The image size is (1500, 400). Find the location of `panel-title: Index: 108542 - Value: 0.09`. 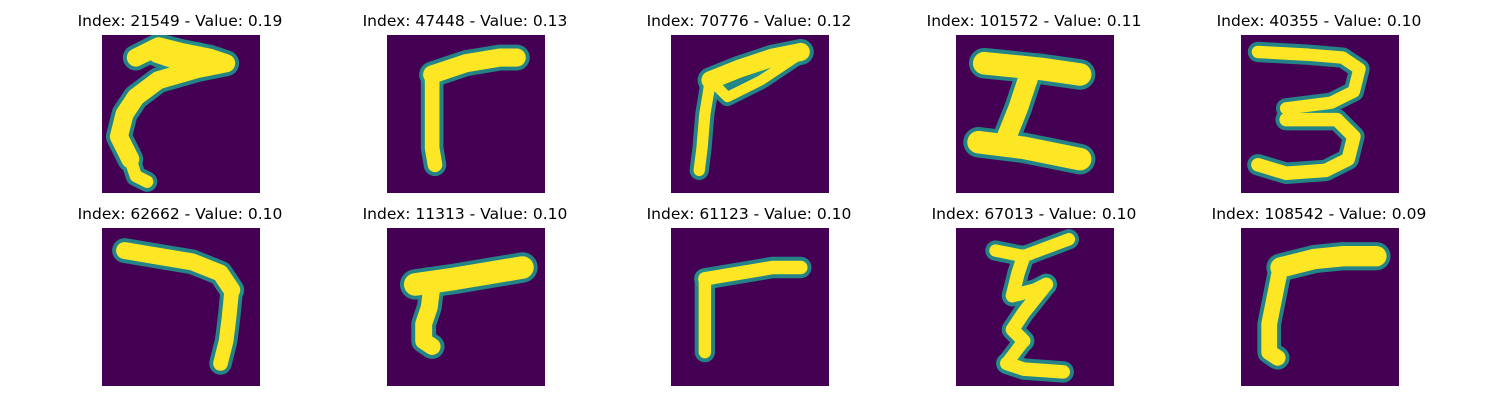

panel-title: Index: 108542 - Value: 0.09 is located at coordinates (1319, 214).